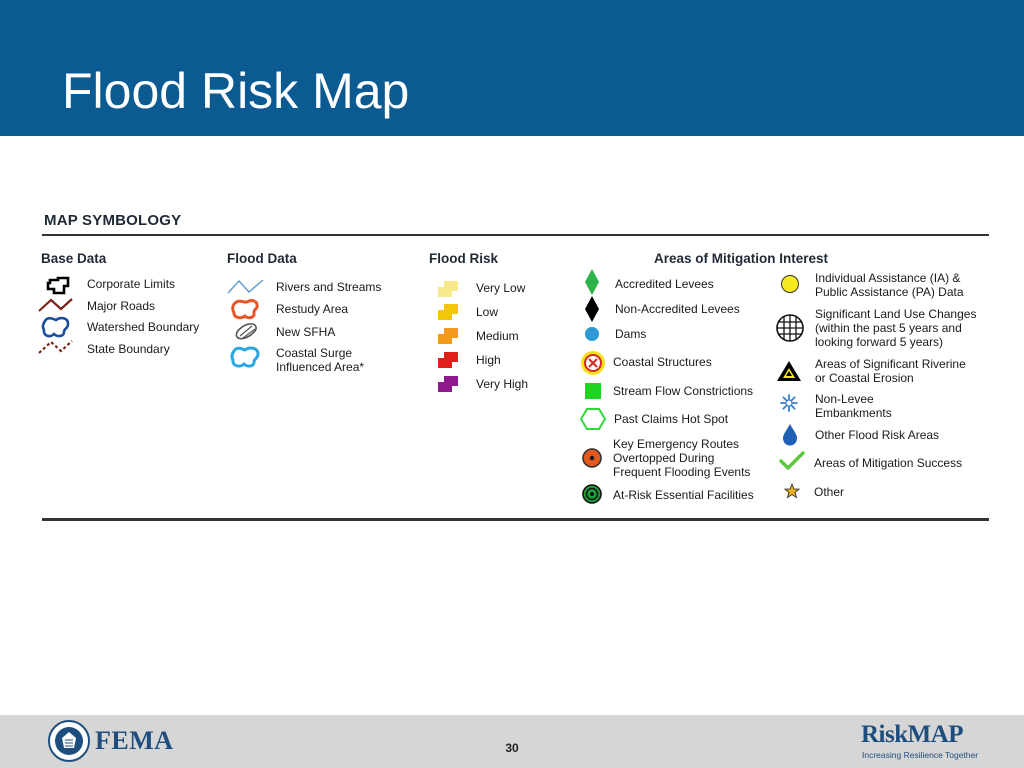 Image resolution: width=1024 pixels, height=768 pixels. I want to click on heading-base-data: Base Data, so click(74, 258).